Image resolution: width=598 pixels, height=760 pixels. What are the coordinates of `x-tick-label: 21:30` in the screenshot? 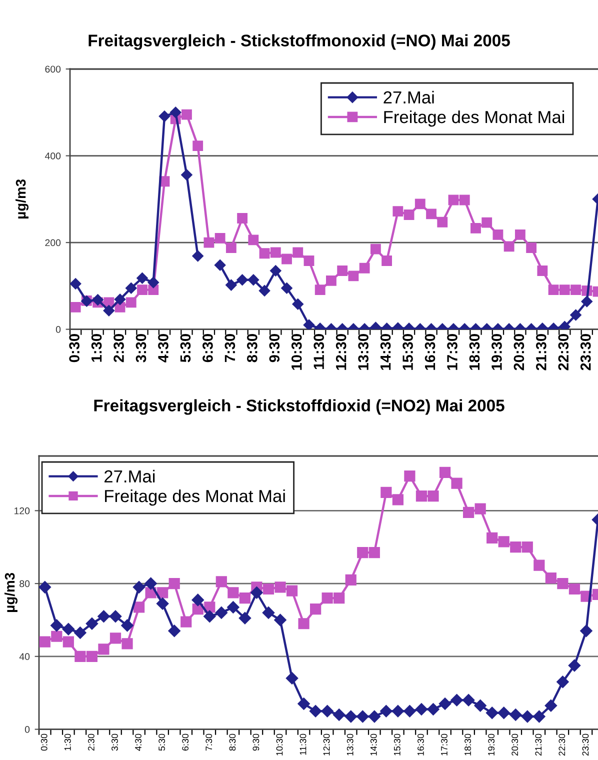 It's located at (538, 745).